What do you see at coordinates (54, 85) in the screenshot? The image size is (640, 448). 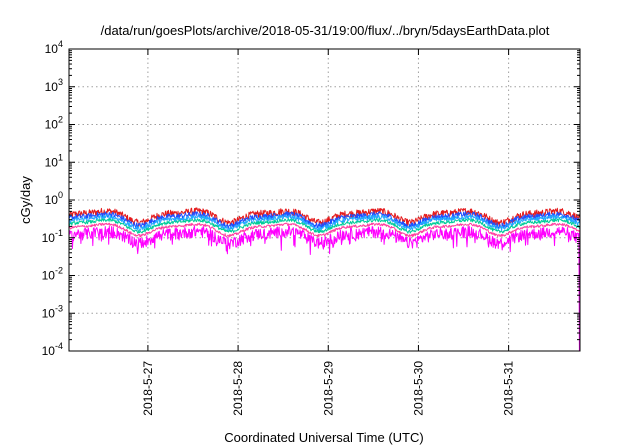 I see `y-tick-label: 10³` at bounding box center [54, 85].